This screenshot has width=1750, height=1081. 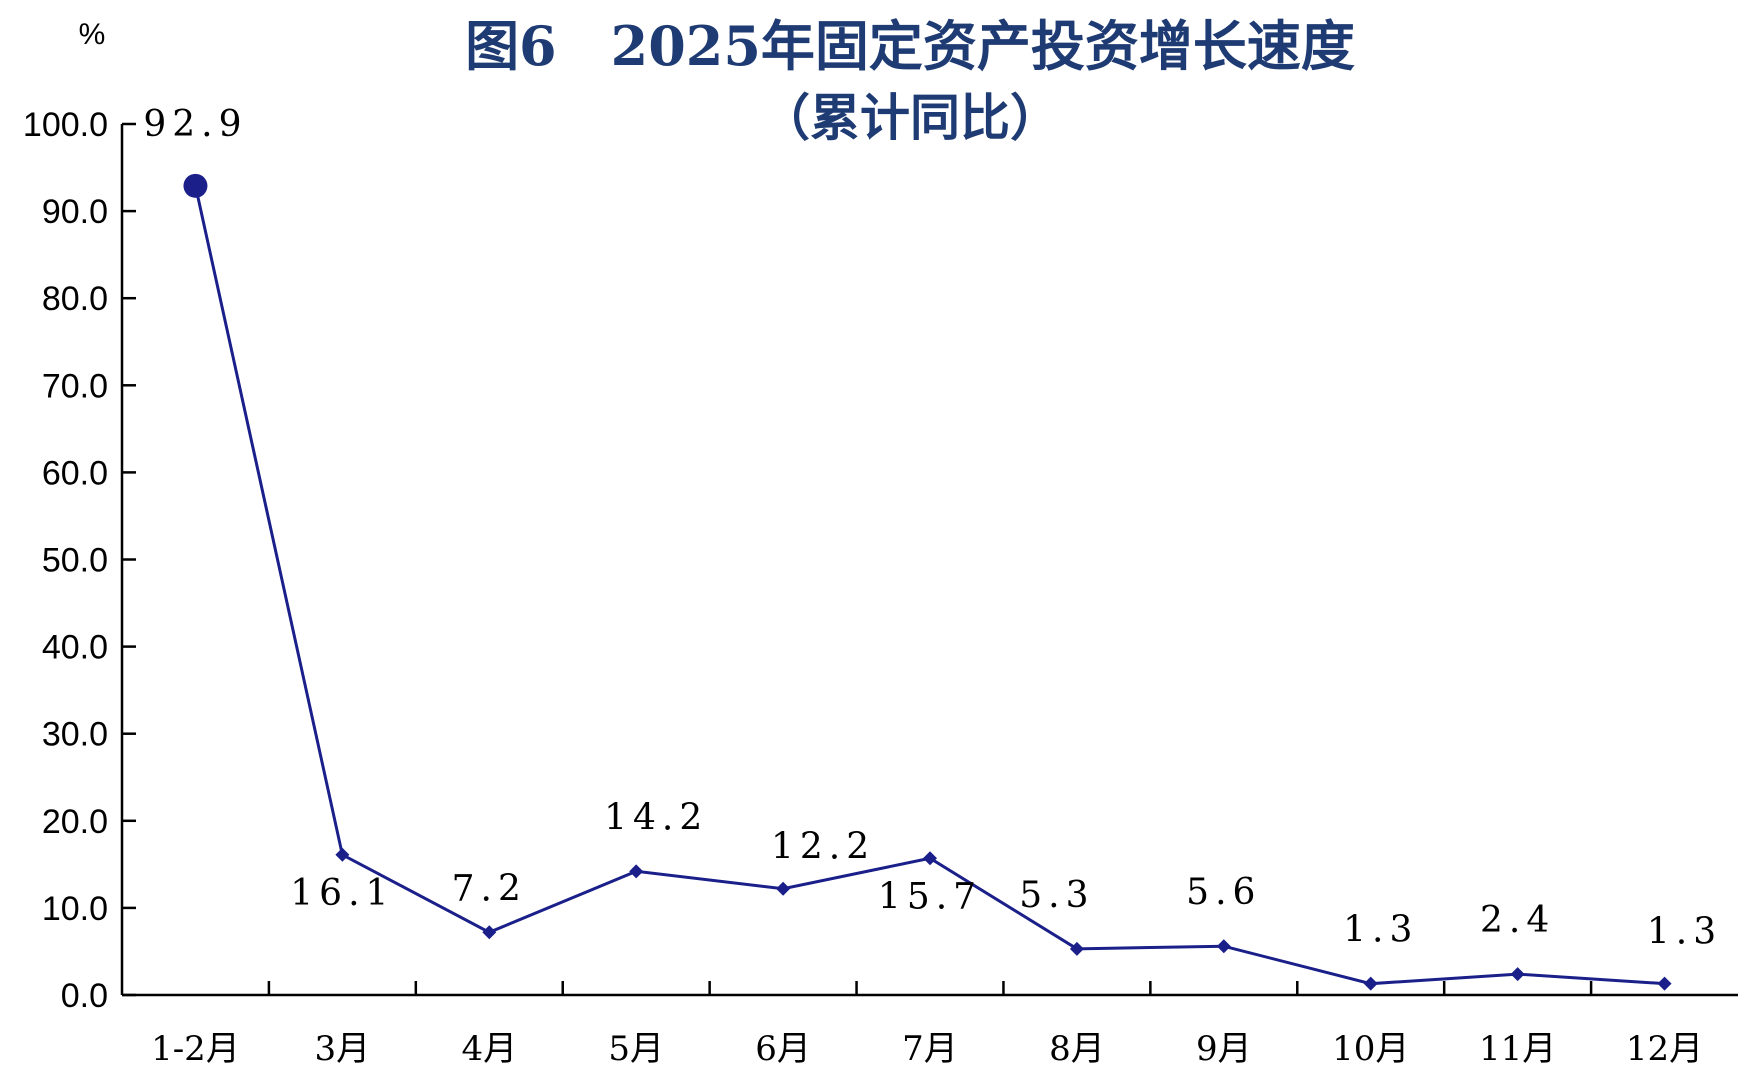 What do you see at coordinates (195, 124) in the screenshot?
I see `data-label: 92.9` at bounding box center [195, 124].